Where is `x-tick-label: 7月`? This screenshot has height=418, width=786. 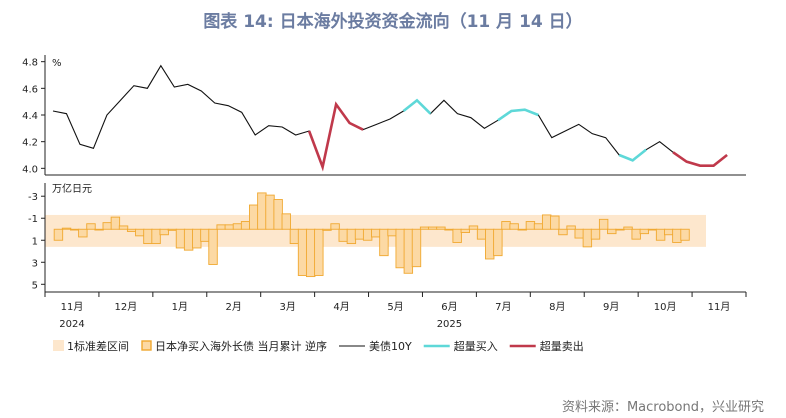
x-tick-label: 7月 is located at coordinates (503, 307).